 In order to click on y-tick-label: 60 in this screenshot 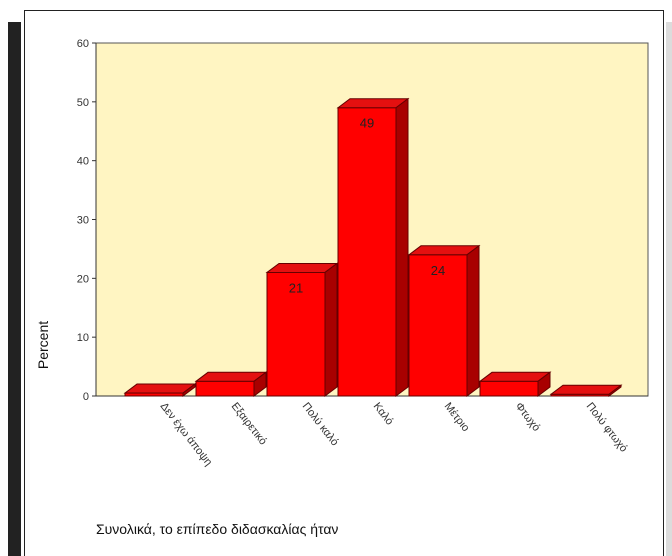, I will do `click(83, 44)`.